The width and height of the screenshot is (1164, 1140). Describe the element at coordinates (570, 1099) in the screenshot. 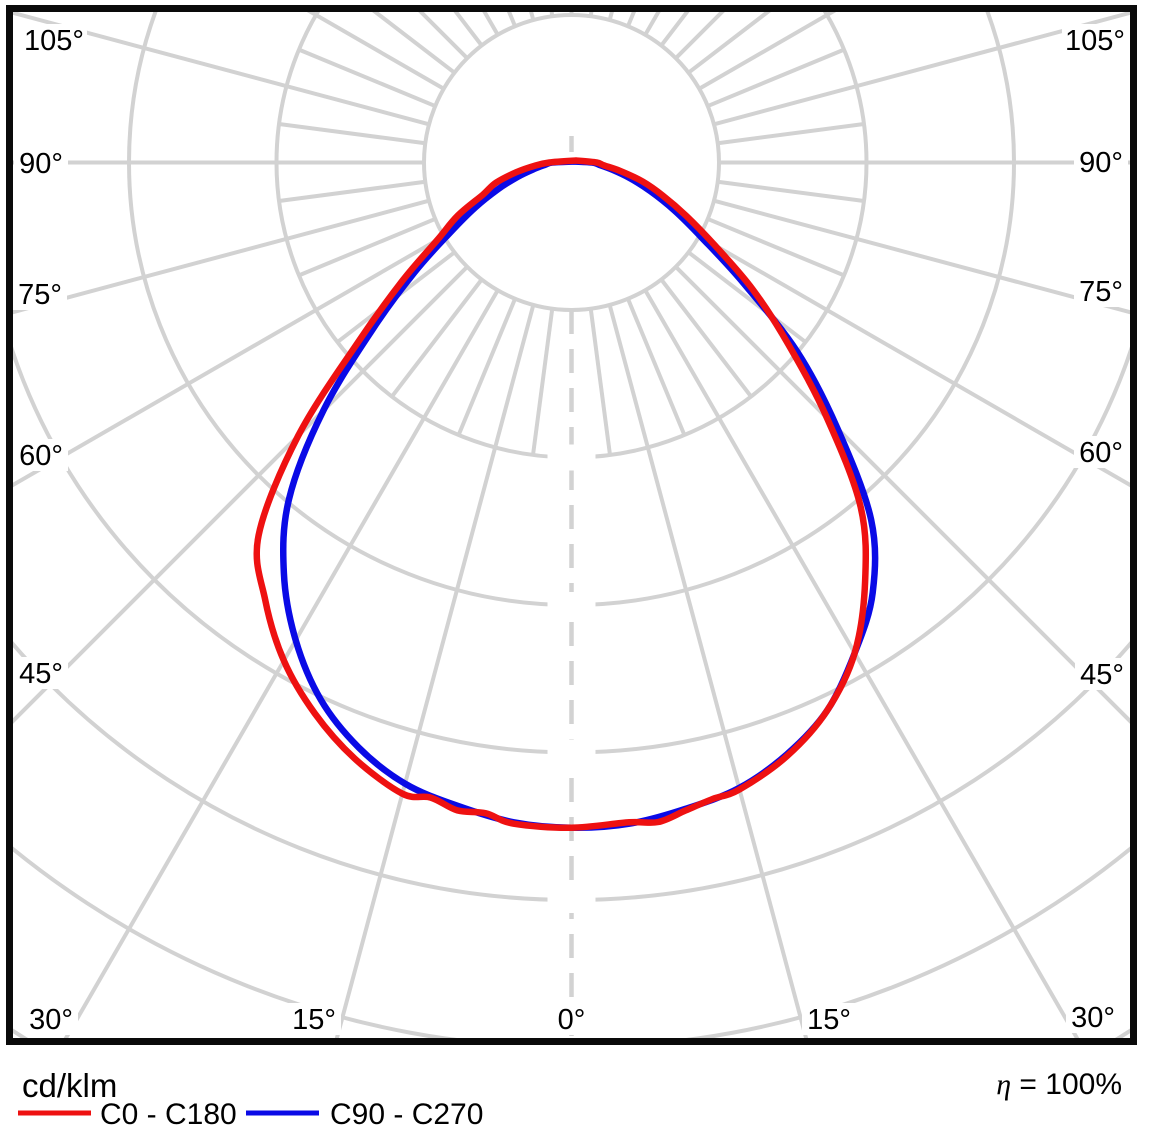

I see `legend: cd/klm C0 - C180 C90 - C270 η = 100%` at that location.